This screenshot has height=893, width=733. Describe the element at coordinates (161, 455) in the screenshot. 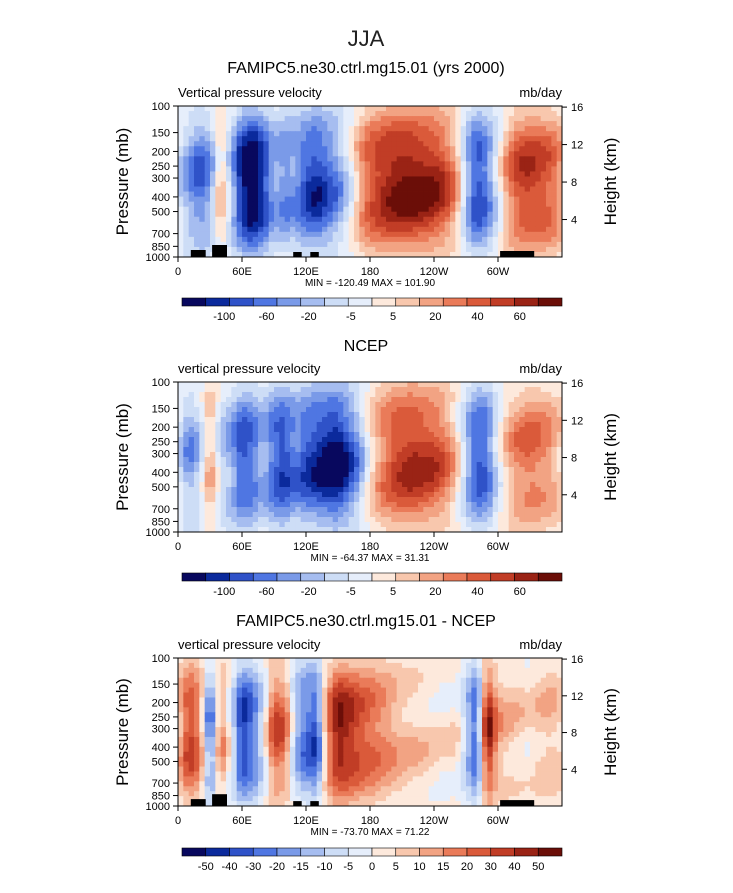

I see `y-tick-label: 300` at that location.